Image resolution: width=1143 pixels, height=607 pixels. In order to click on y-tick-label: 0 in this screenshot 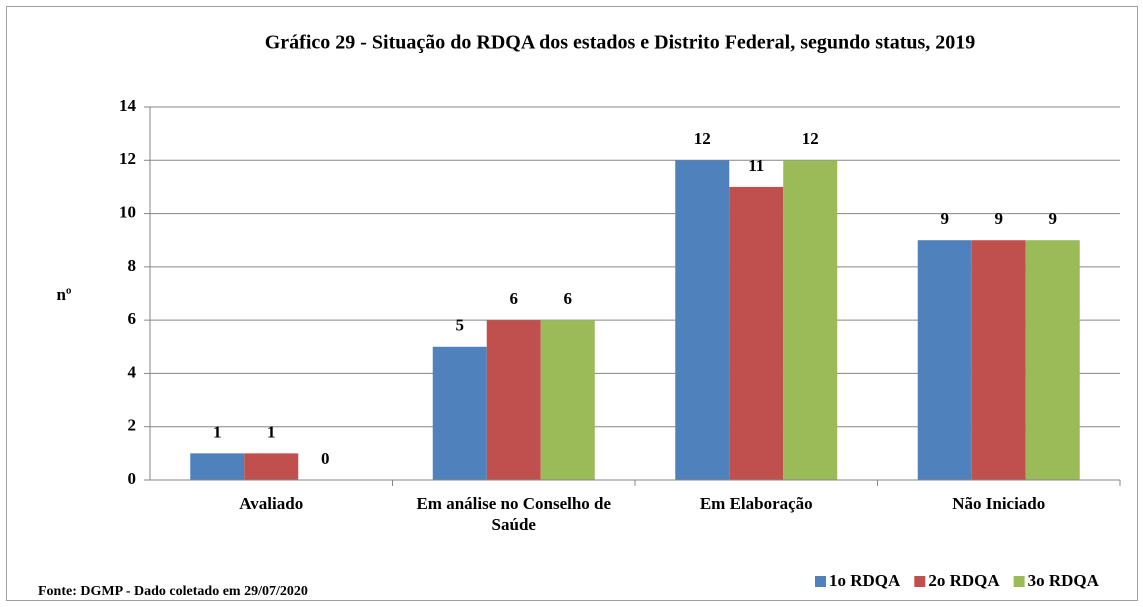, I will do `click(132, 478)`.